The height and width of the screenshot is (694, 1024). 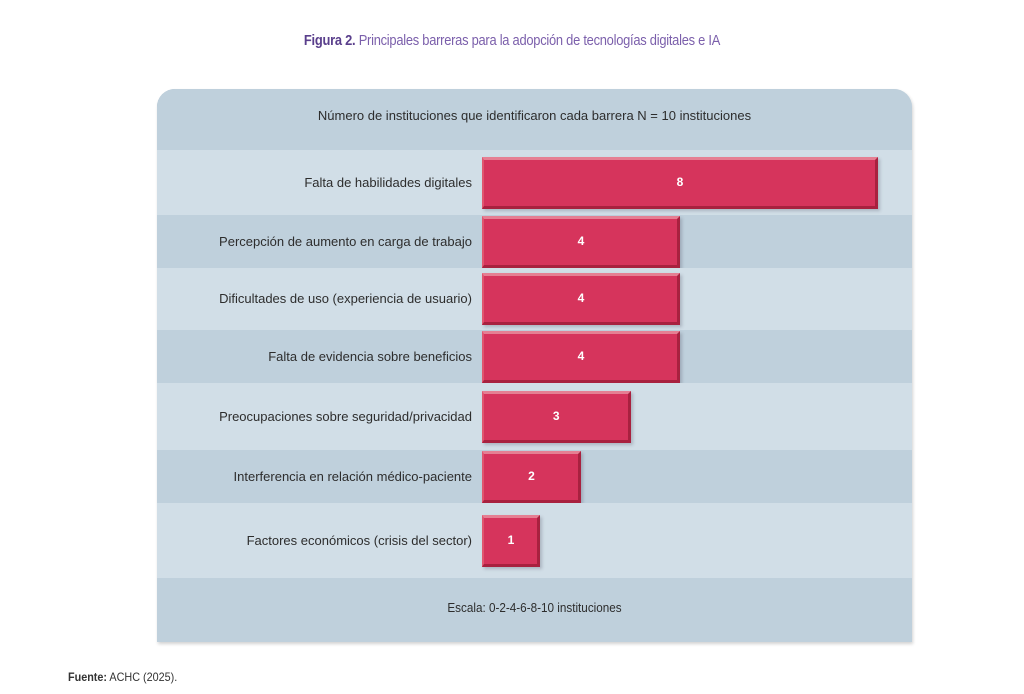 I want to click on category-label: Factores económicos (crisis del sector), so click(x=359, y=540).